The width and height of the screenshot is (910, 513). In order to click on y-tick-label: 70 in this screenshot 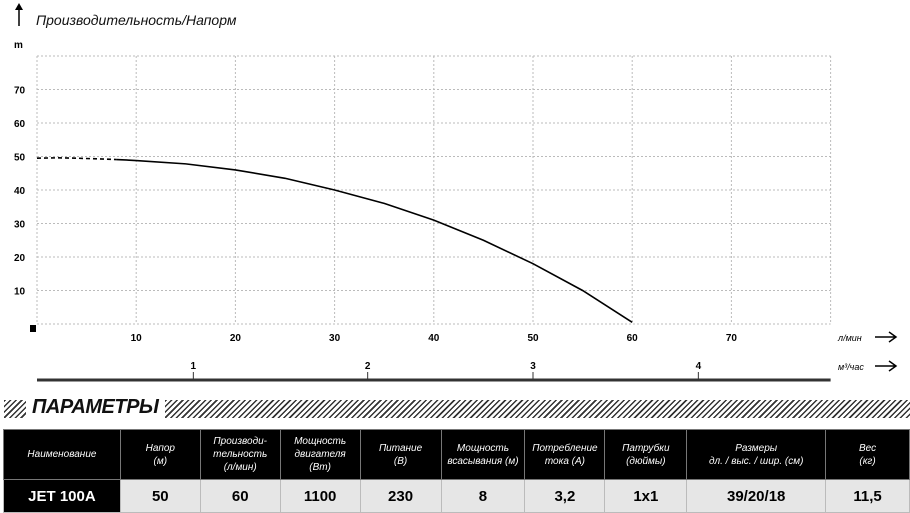, I will do `click(20, 91)`.